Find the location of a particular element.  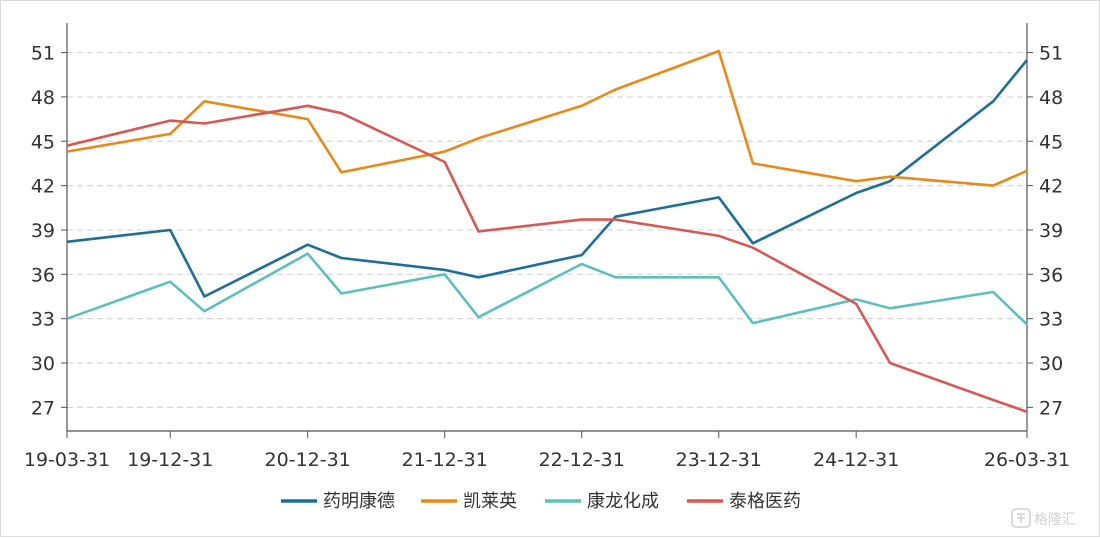

brand-watermark: 格隆汇 is located at coordinates (1043, 518).